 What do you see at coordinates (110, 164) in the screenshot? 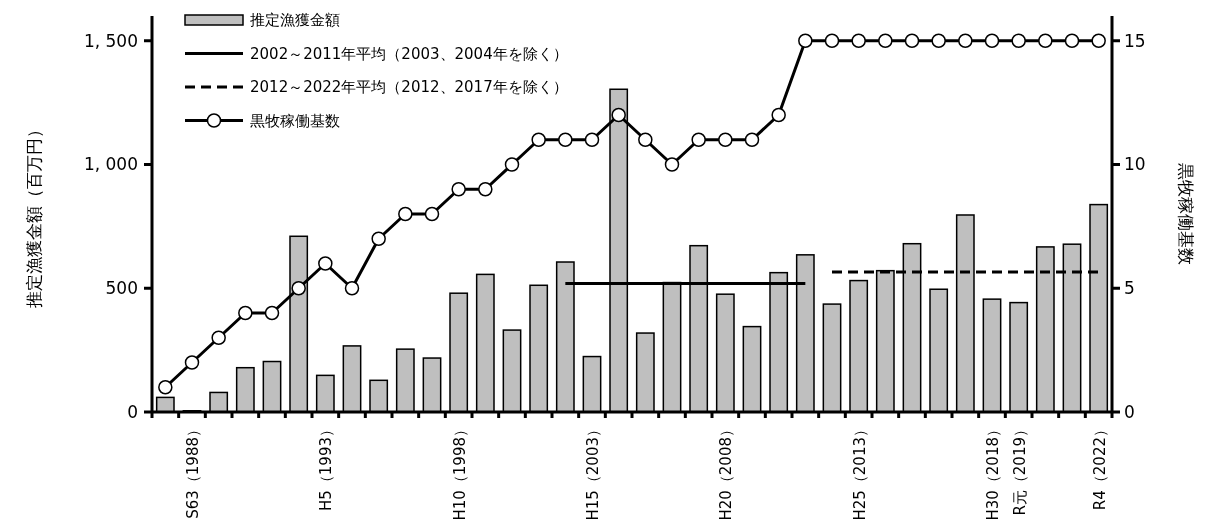
I see `y-tick-label: 1, 000` at bounding box center [110, 164].